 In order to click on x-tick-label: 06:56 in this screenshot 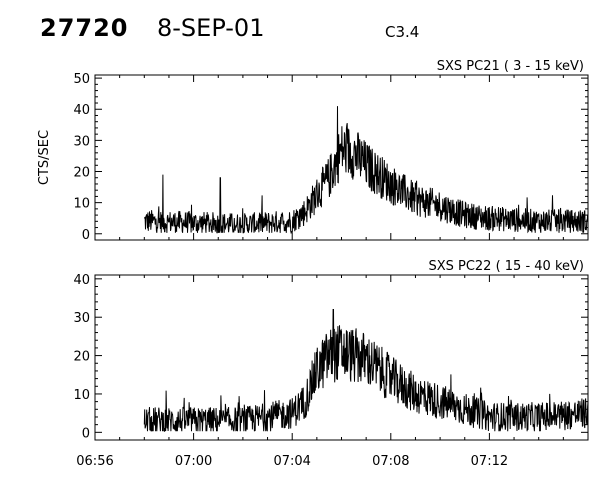, I will do `click(94, 461)`.